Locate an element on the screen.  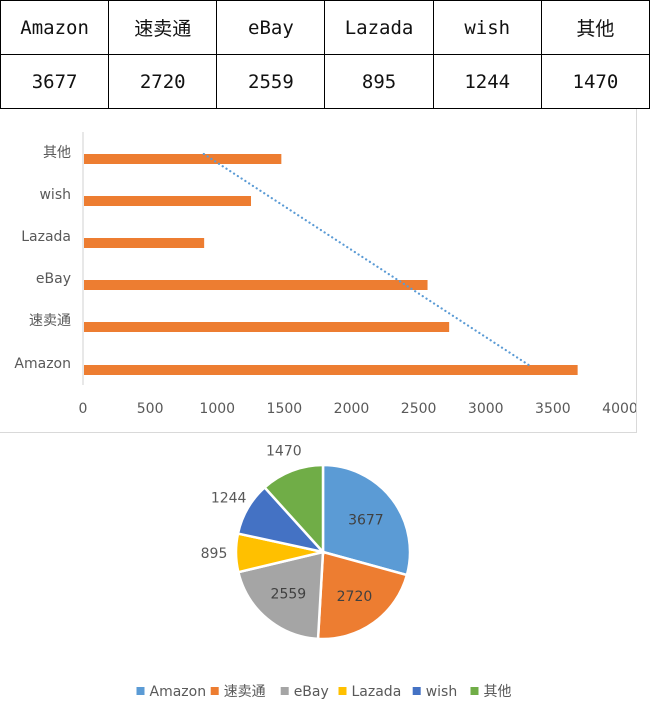
table-header-cell: 速卖通 is located at coordinates (163, 27).